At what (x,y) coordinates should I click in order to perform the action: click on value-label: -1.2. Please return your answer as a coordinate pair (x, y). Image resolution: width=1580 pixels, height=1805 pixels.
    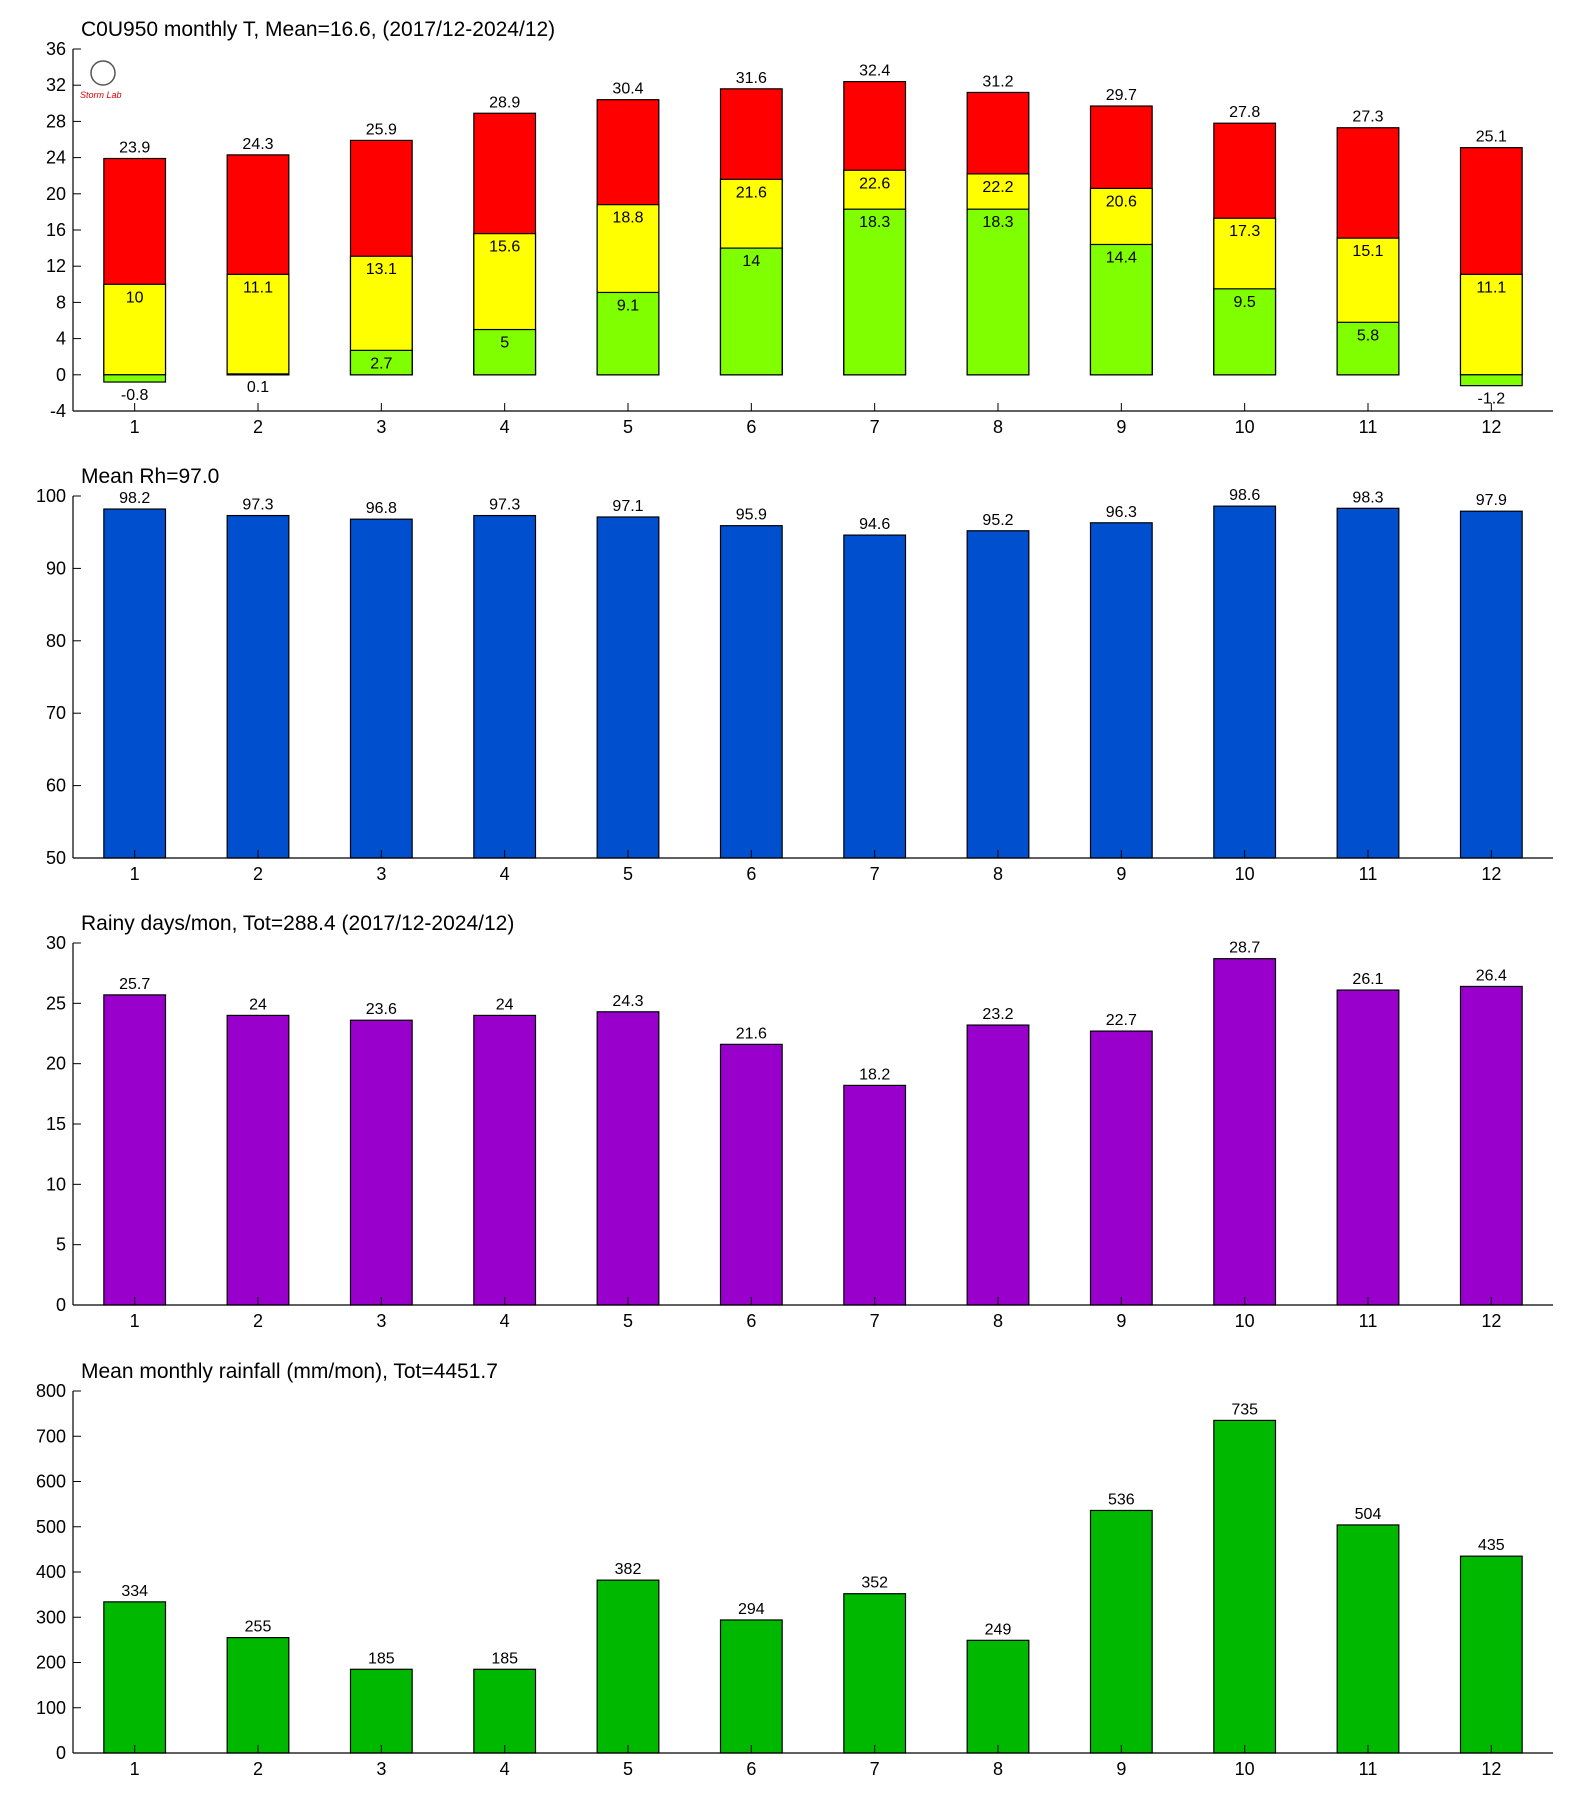
    Looking at the image, I should click on (1492, 399).